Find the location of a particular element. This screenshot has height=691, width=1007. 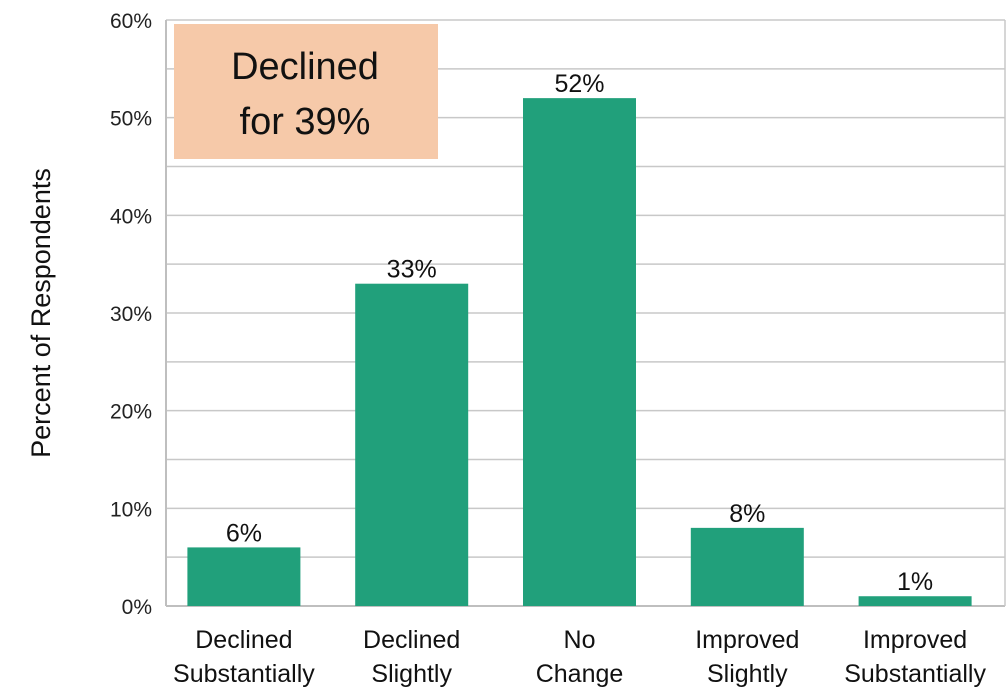

annotation-line-2: for 39% is located at coordinates (305, 122).